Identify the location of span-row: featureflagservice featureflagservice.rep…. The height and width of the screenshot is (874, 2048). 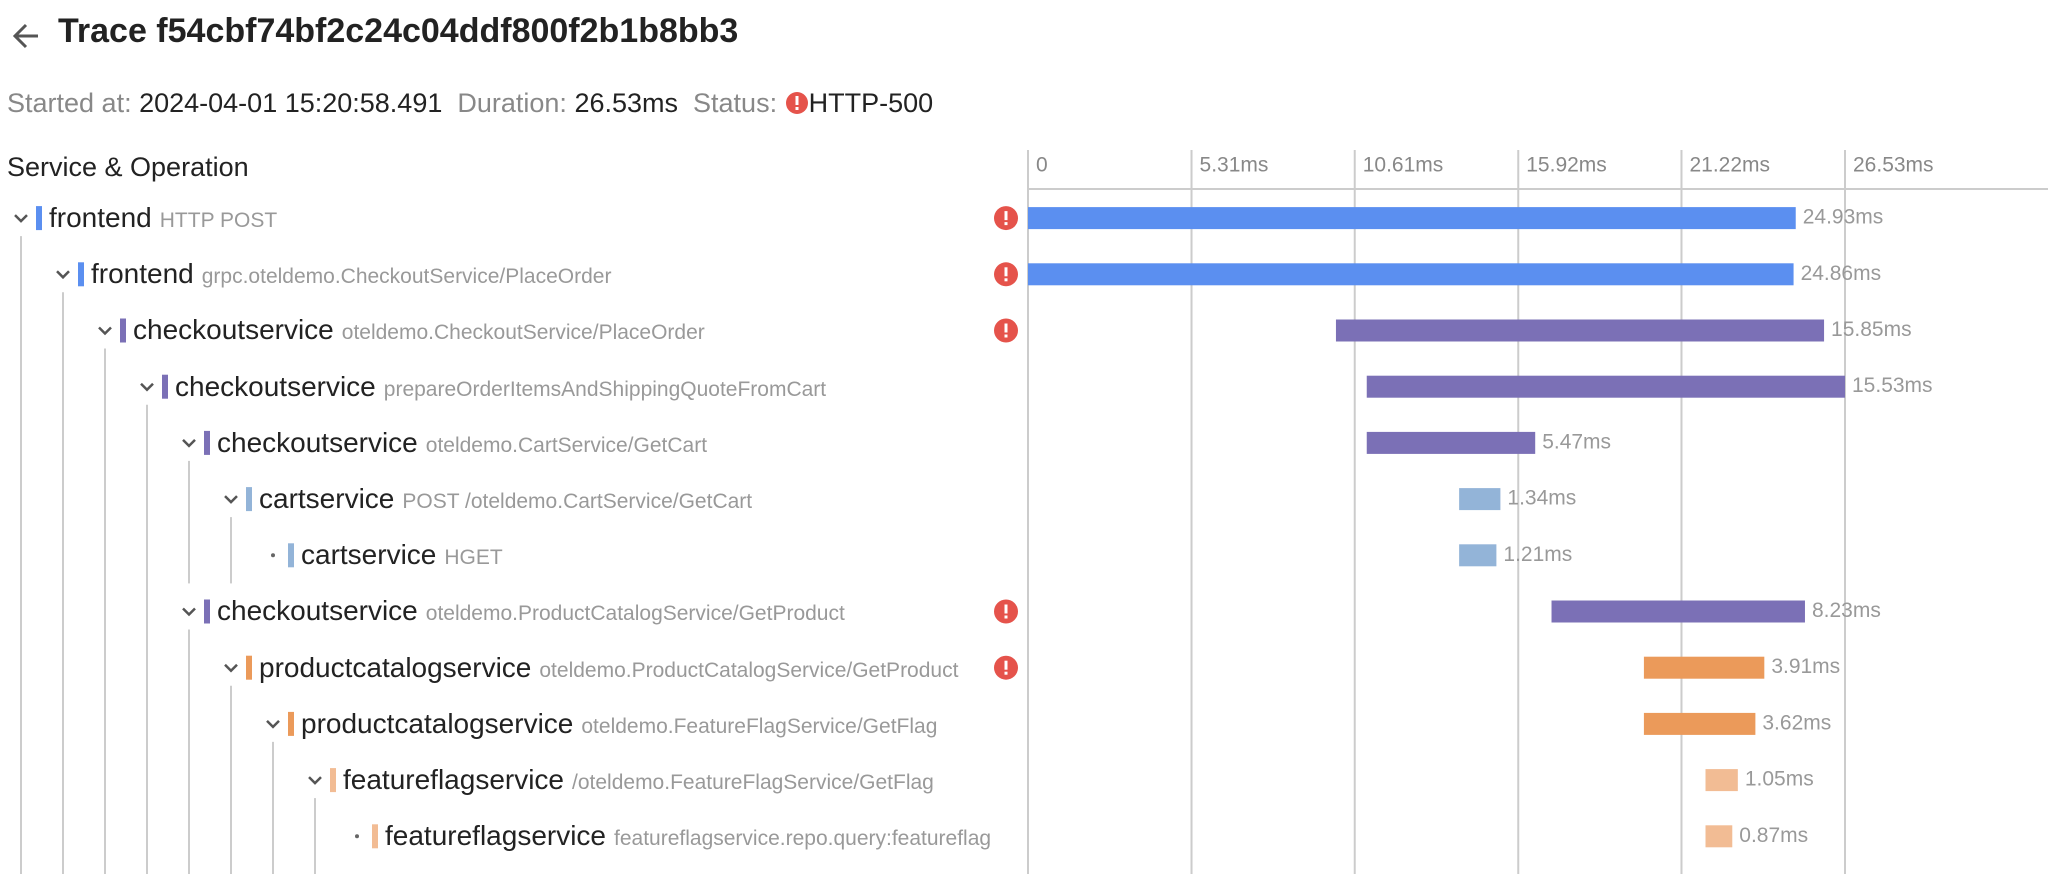
(514, 836).